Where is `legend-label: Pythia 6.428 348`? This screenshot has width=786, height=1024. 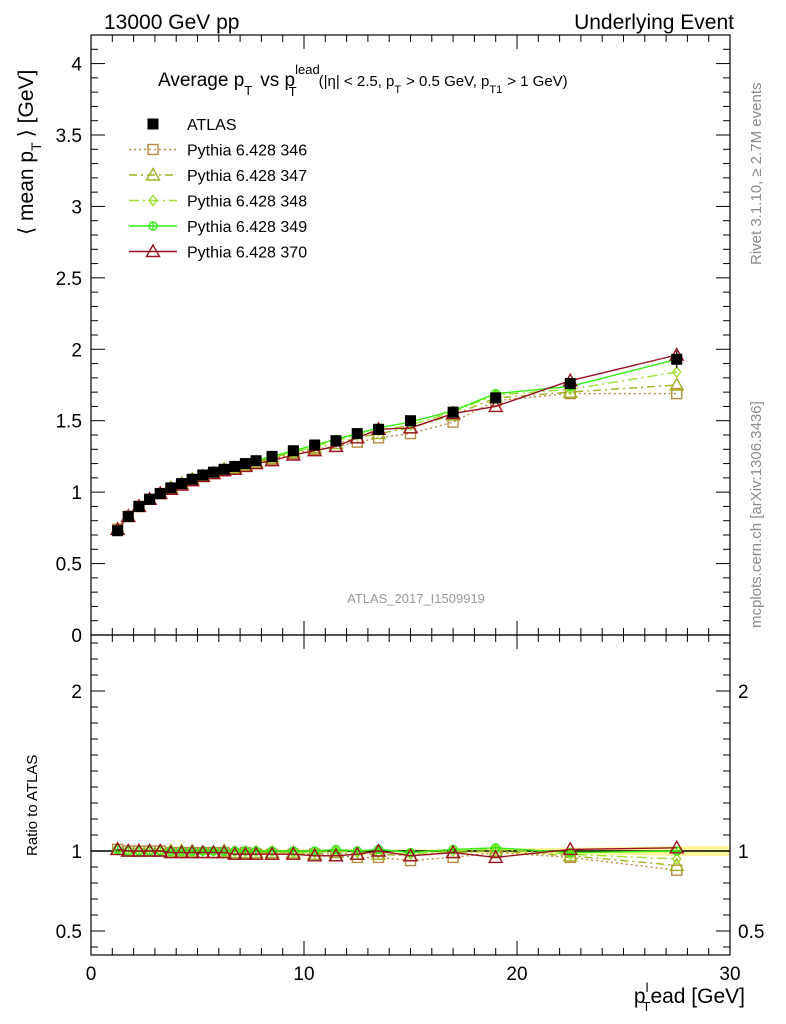
legend-label: Pythia 6.428 348 is located at coordinates (247, 202).